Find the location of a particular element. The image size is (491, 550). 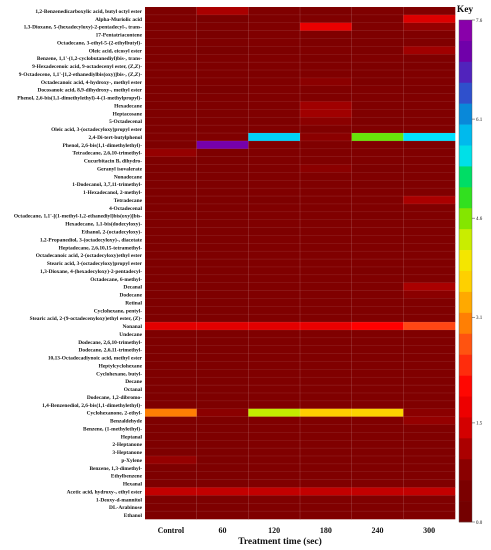

heatmap-cell-r62-c0 is located at coordinates (171, 499).